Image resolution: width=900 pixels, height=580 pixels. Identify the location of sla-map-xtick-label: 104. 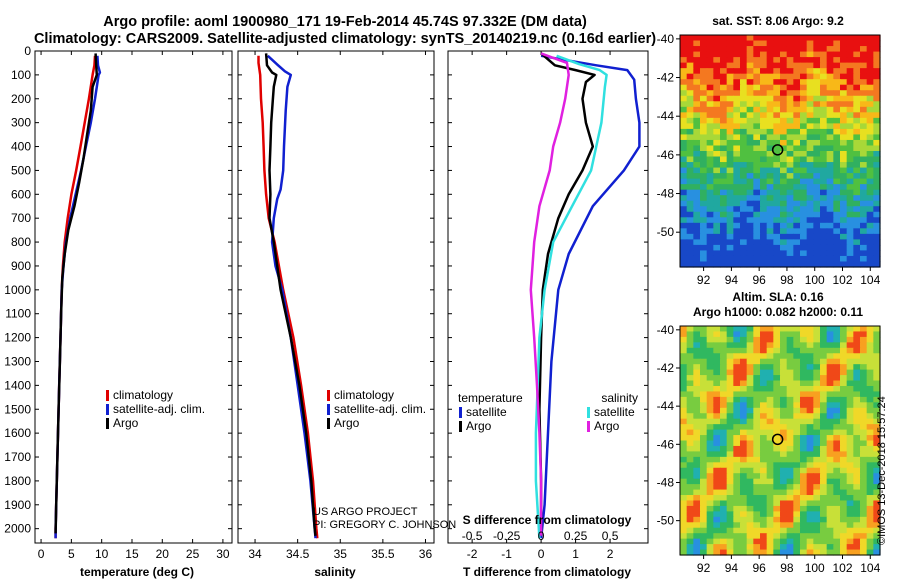
(870, 568).